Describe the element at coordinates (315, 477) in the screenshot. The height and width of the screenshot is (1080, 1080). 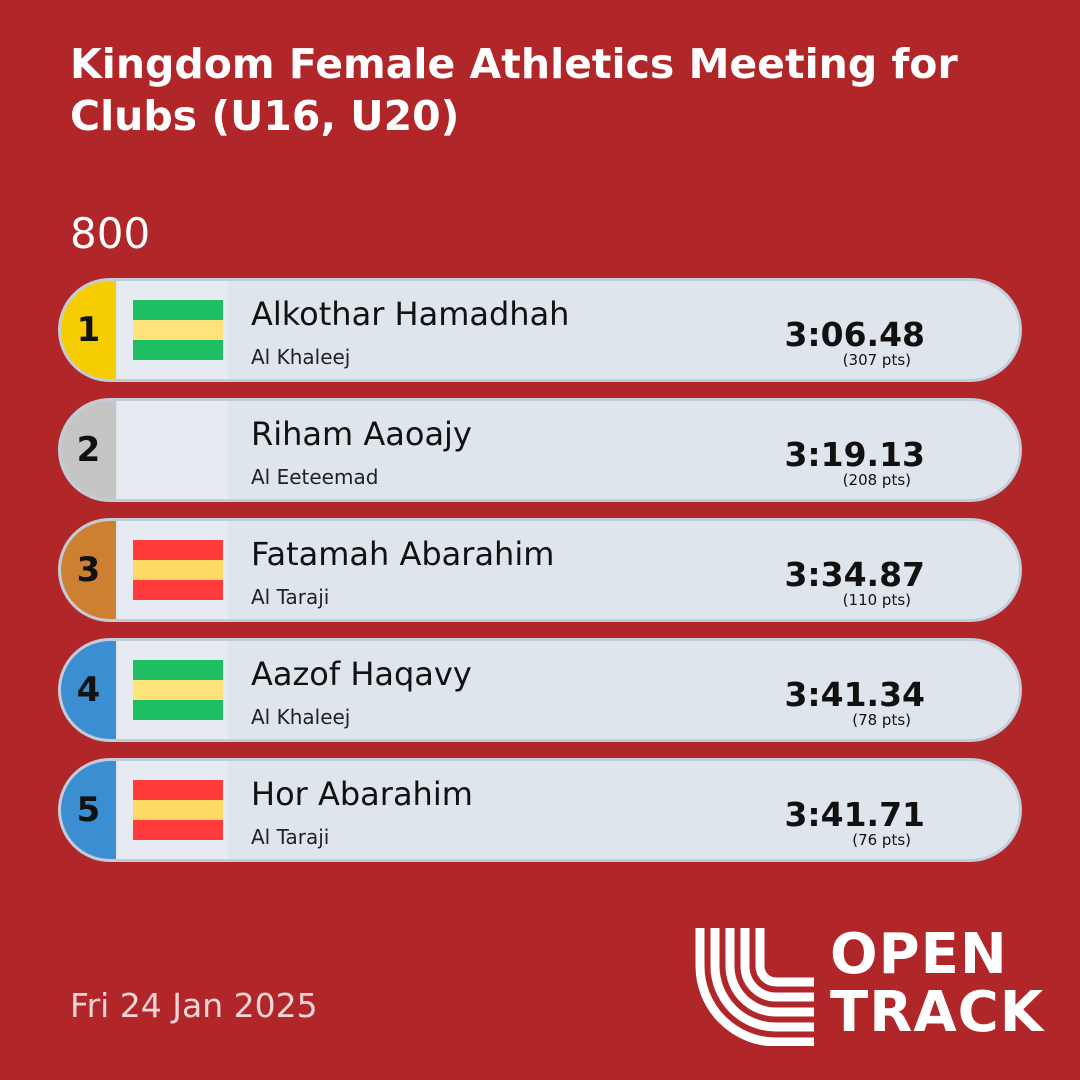
I see `club-name: Al Eeteemad` at that location.